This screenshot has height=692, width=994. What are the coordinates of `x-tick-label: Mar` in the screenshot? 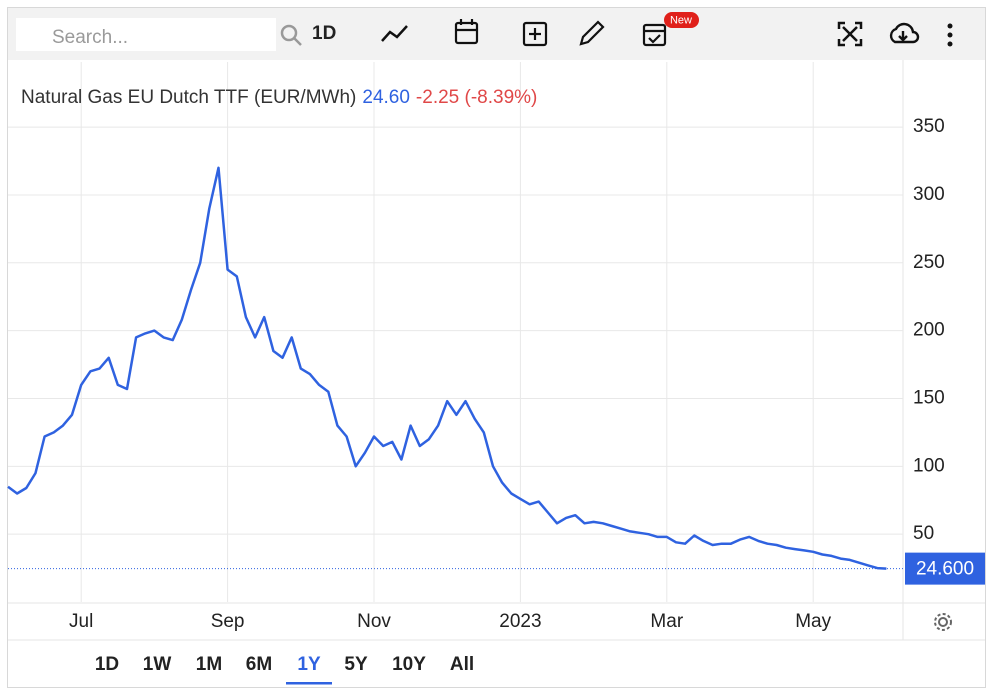 It's located at (666, 621).